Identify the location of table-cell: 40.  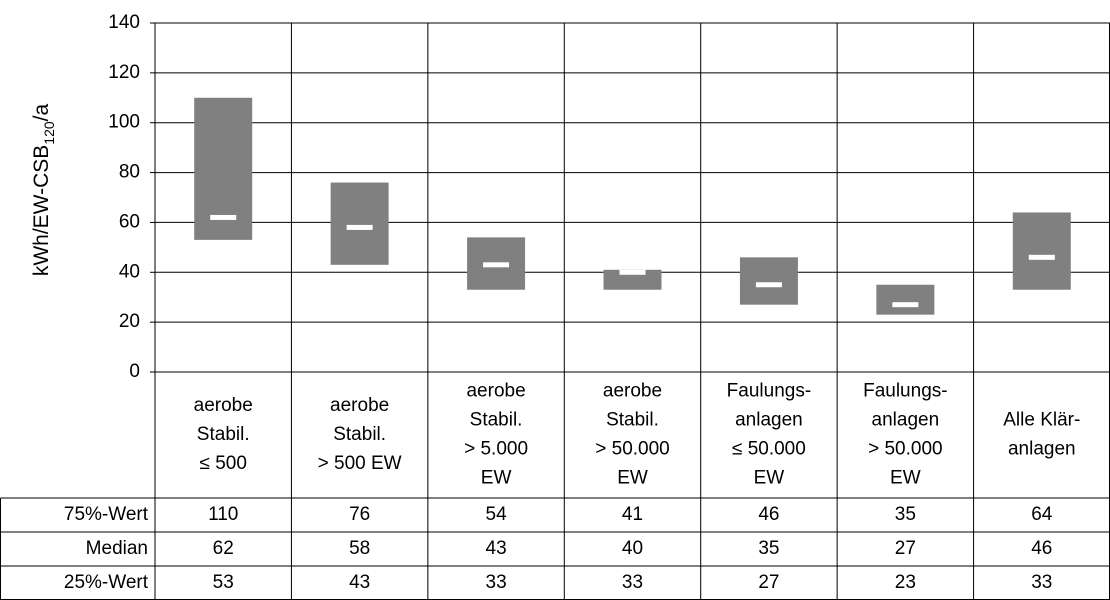
(632, 548).